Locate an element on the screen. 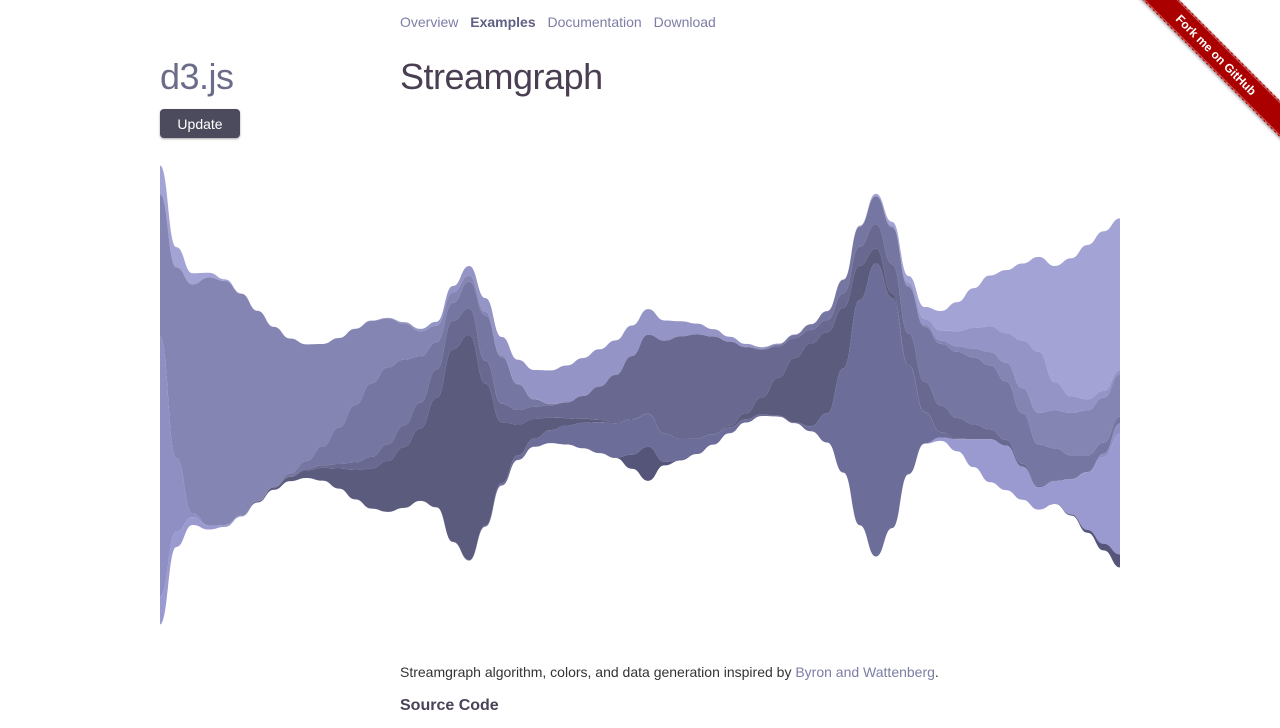 This screenshot has width=1280, height=728. top-nav: Overview Examples Documentation Download is located at coordinates (562, 22).